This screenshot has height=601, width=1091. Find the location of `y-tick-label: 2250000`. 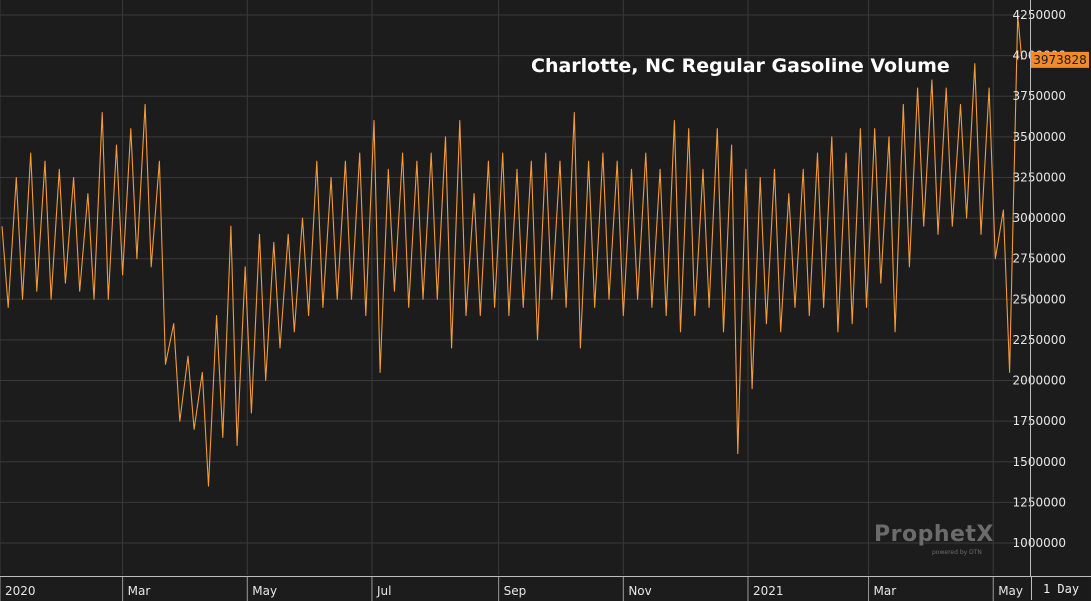

y-tick-label: 2250000 is located at coordinates (1039, 340).